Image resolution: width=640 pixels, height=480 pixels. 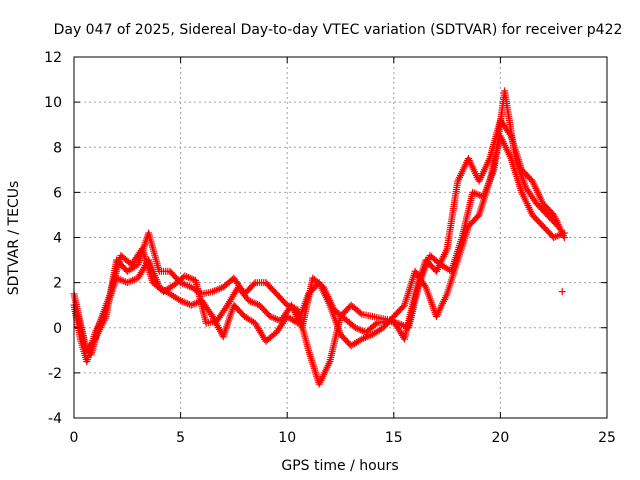 What do you see at coordinates (57, 284) in the screenshot?
I see `y-tick-label: 2` at bounding box center [57, 284].